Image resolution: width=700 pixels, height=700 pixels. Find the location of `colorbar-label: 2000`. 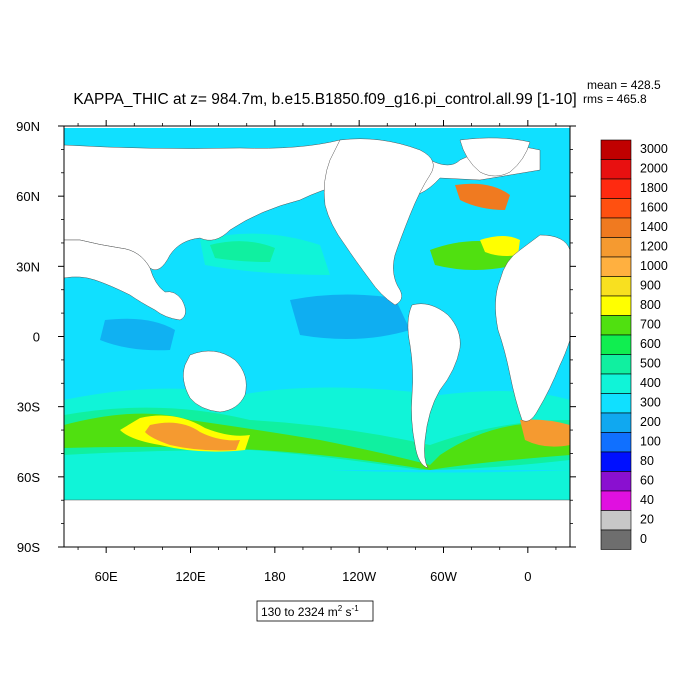

colorbar-label: 2000 is located at coordinates (654, 169).